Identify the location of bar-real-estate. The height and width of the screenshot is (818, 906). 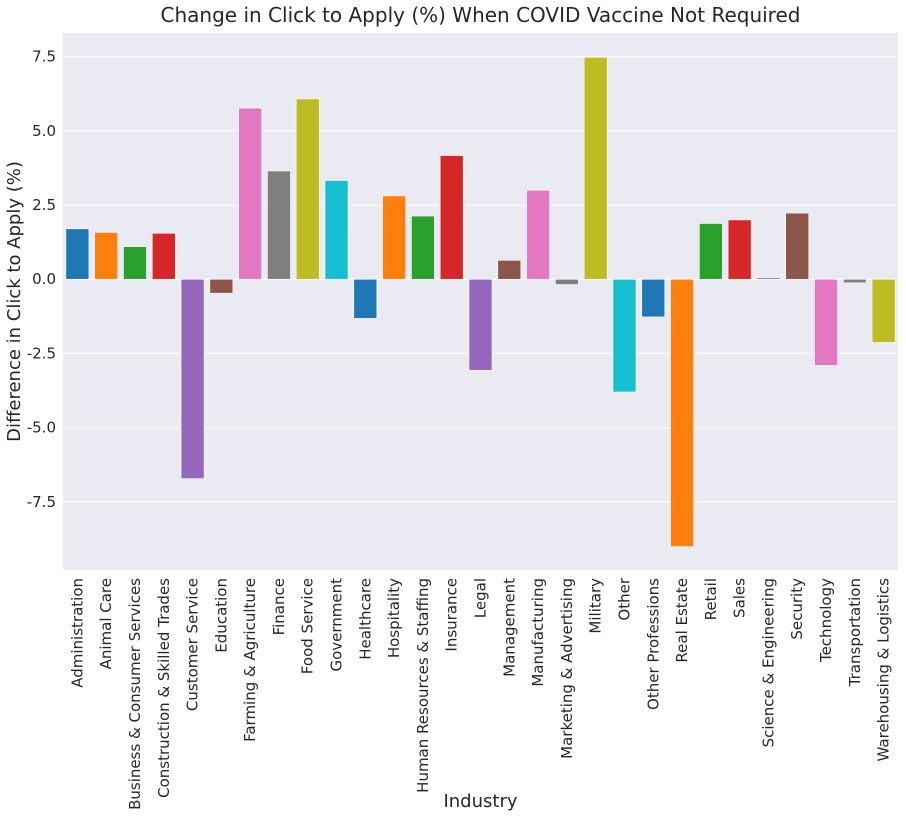
(682, 412).